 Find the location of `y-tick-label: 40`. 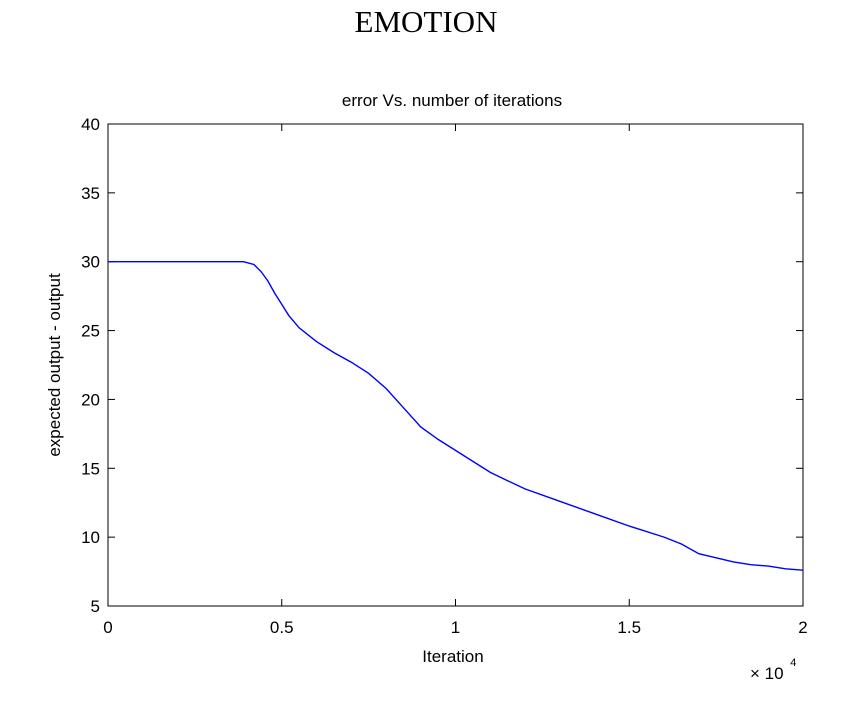

y-tick-label: 40 is located at coordinates (90, 124).